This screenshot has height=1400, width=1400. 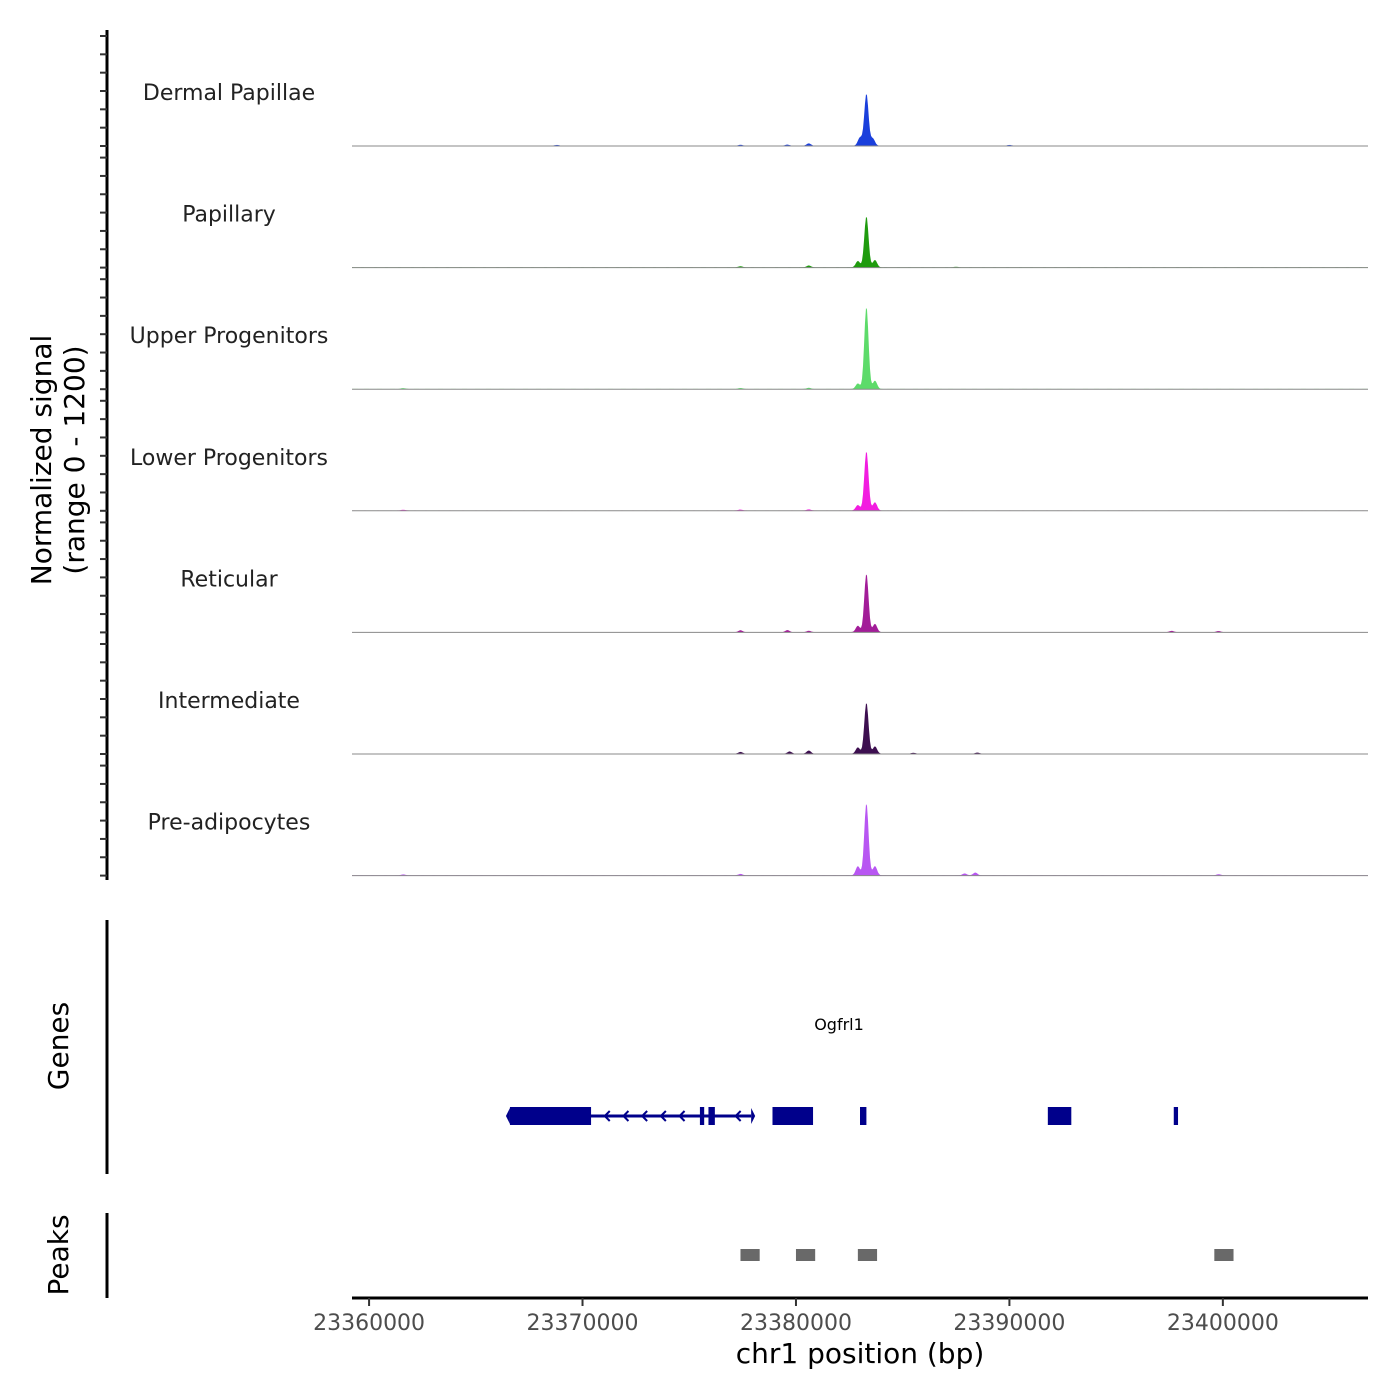 I want to click on x-tick-label: 23370000, so click(x=583, y=1323).